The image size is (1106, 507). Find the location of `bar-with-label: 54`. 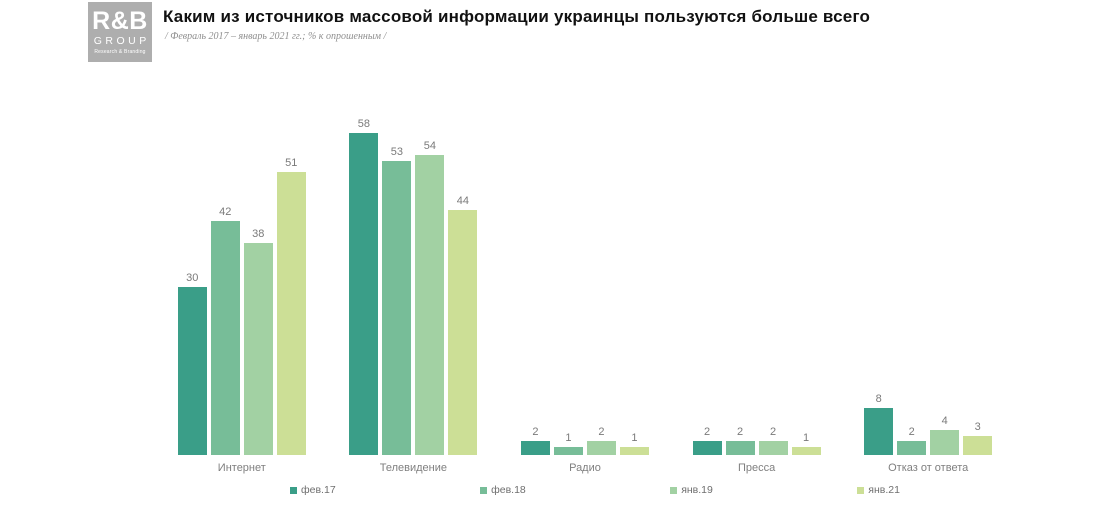

bar-with-label: 54 is located at coordinates (430, 297).